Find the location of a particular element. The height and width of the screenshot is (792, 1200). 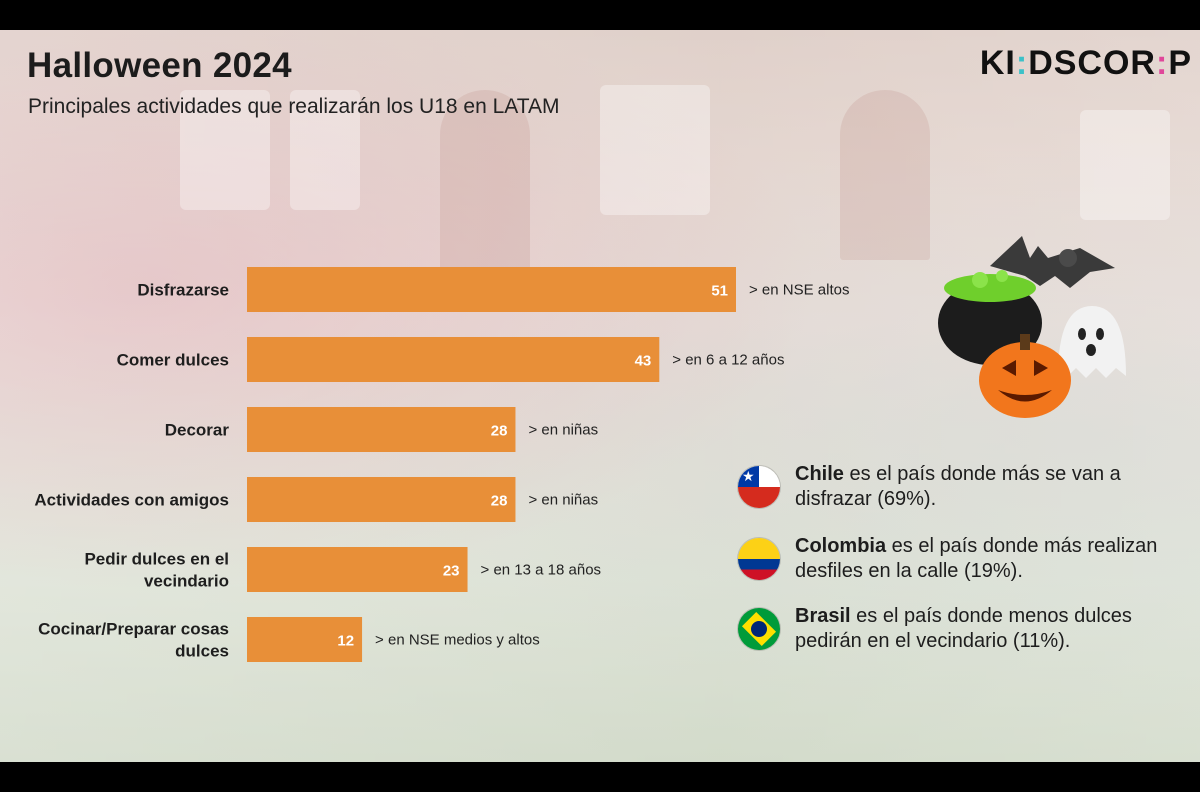

category-label: Pedir dulces en el vecindario is located at coordinates (156, 570).